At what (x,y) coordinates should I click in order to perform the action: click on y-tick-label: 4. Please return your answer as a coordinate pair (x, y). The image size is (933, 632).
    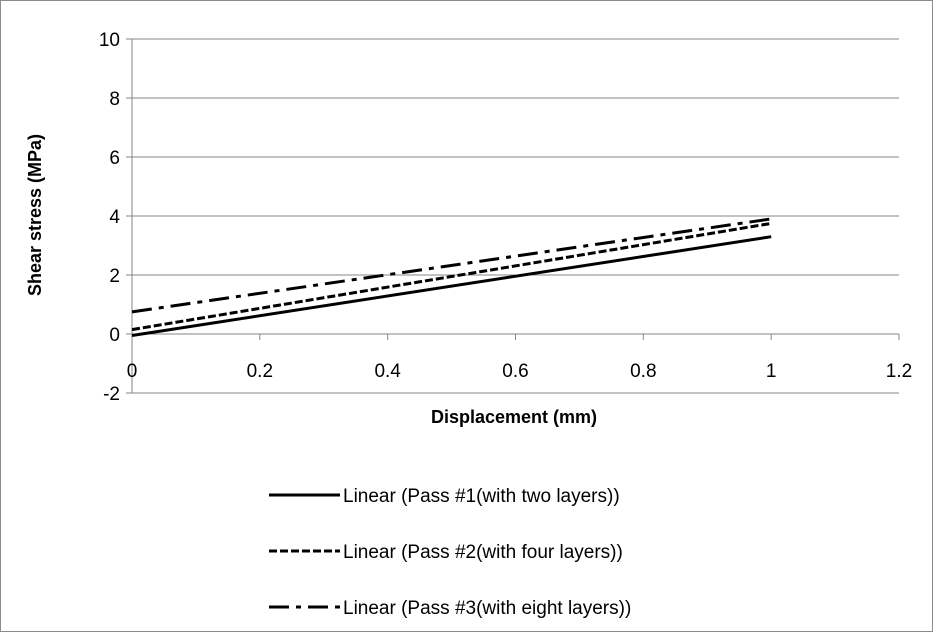
    Looking at the image, I should click on (114, 217).